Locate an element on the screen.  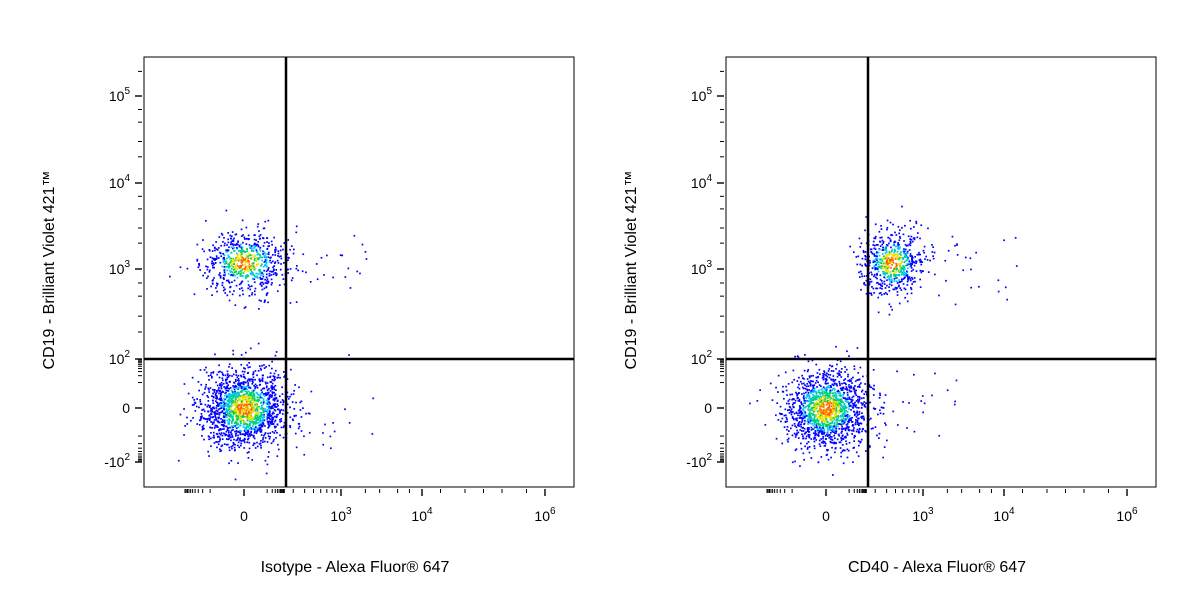
y-tick-label: 104 is located at coordinates (702, 182).